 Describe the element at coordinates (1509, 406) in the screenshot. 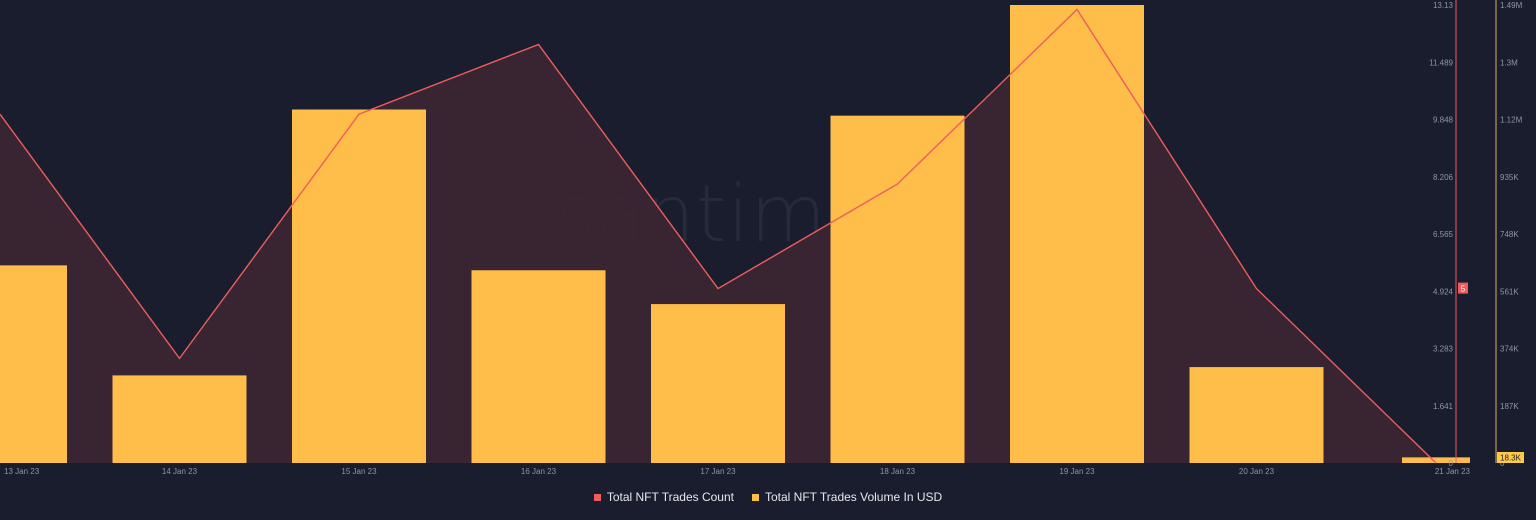

I see `volume-tick-label: 187K` at that location.